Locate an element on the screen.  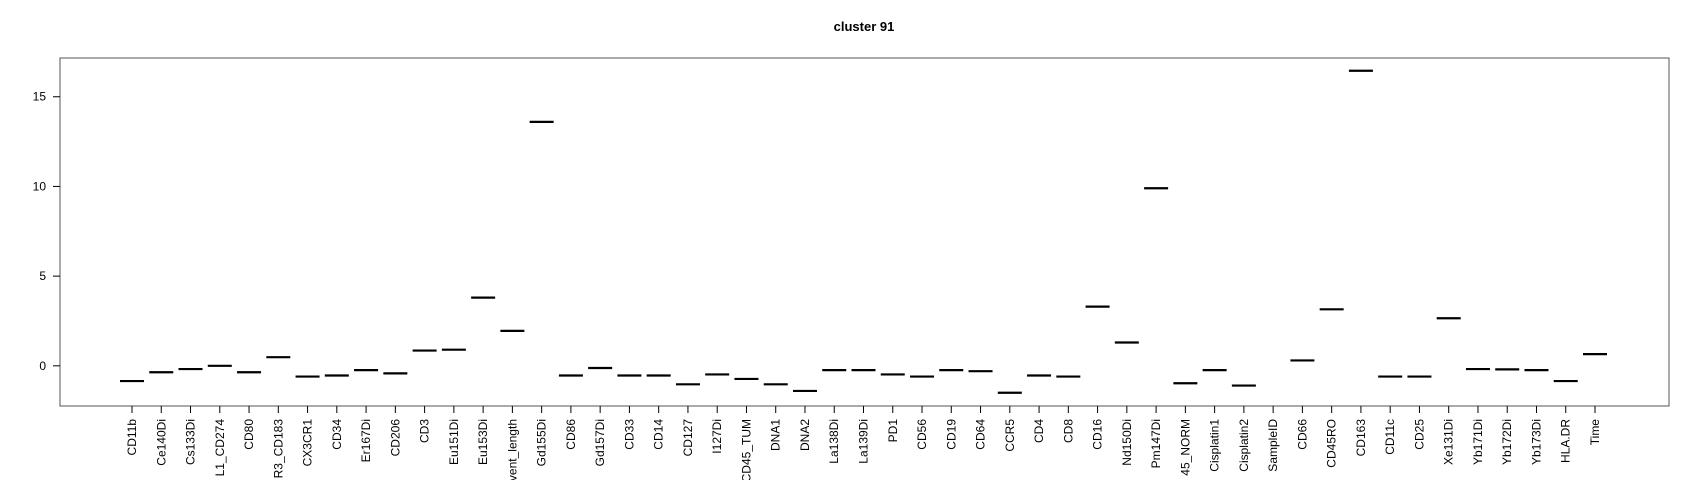
x-tick-label: DNA1 is located at coordinates (776, 435).